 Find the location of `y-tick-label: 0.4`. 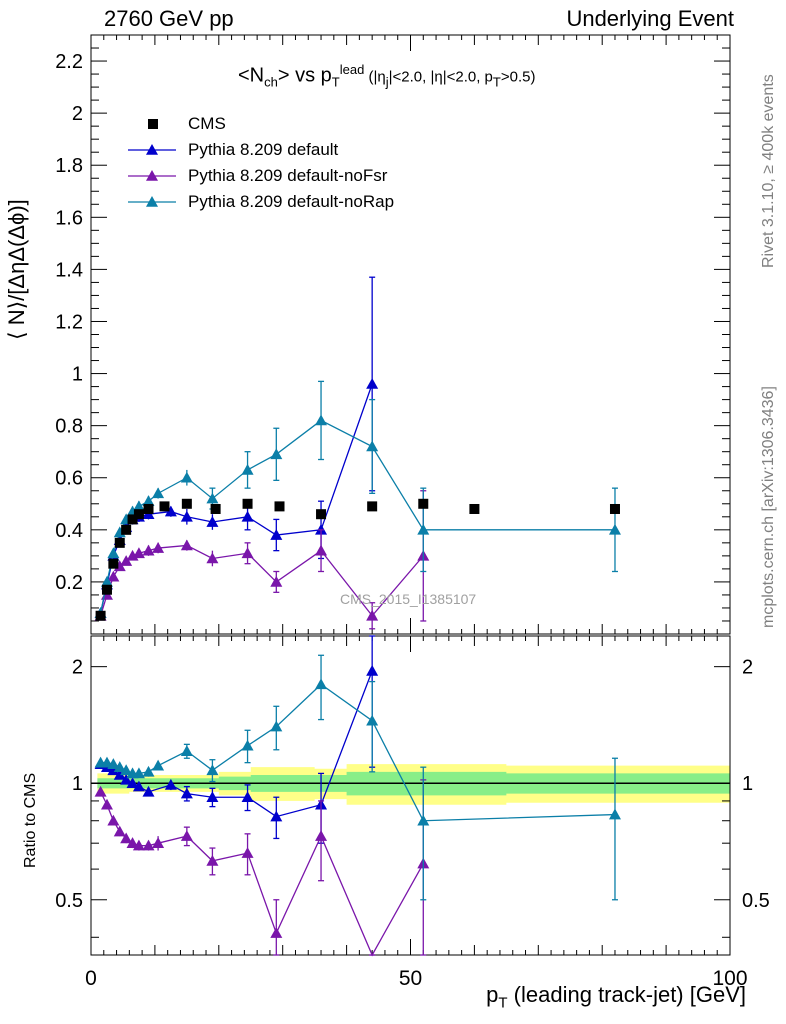

y-tick-label: 0.4 is located at coordinates (69, 531).